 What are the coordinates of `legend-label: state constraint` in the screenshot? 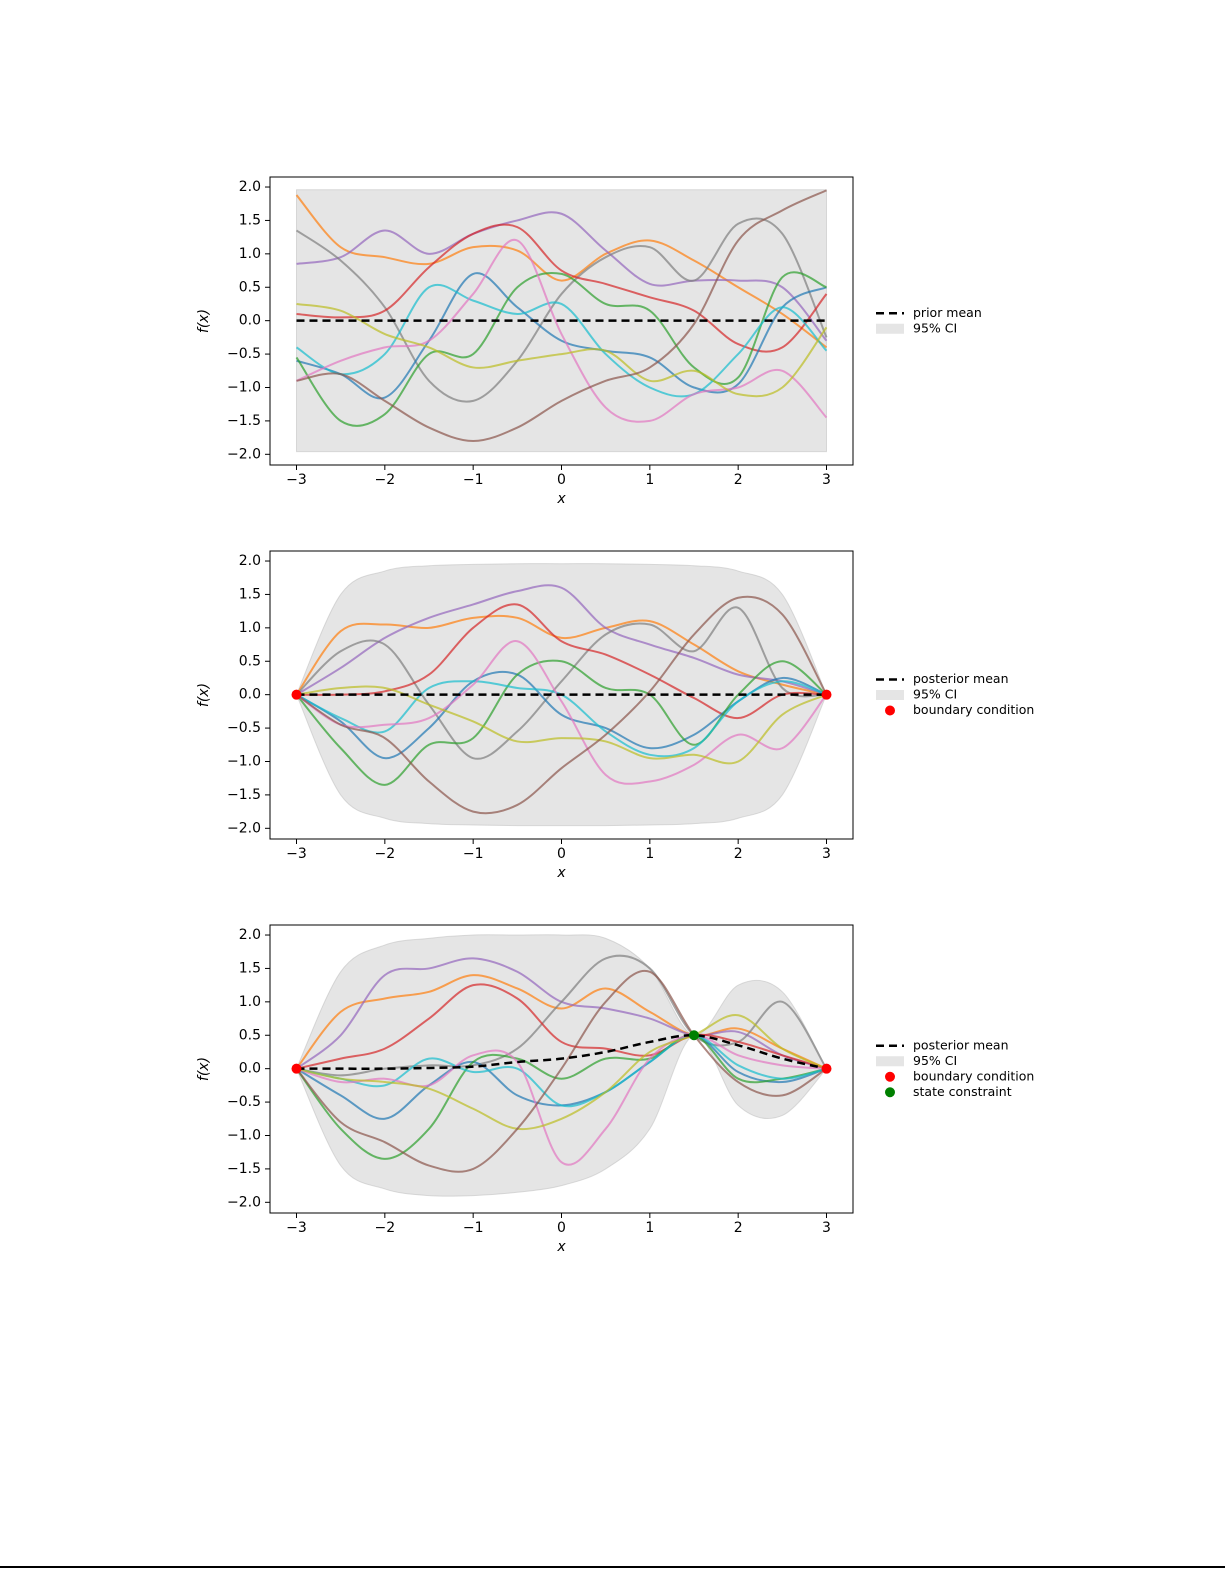 It's located at (962, 1091).